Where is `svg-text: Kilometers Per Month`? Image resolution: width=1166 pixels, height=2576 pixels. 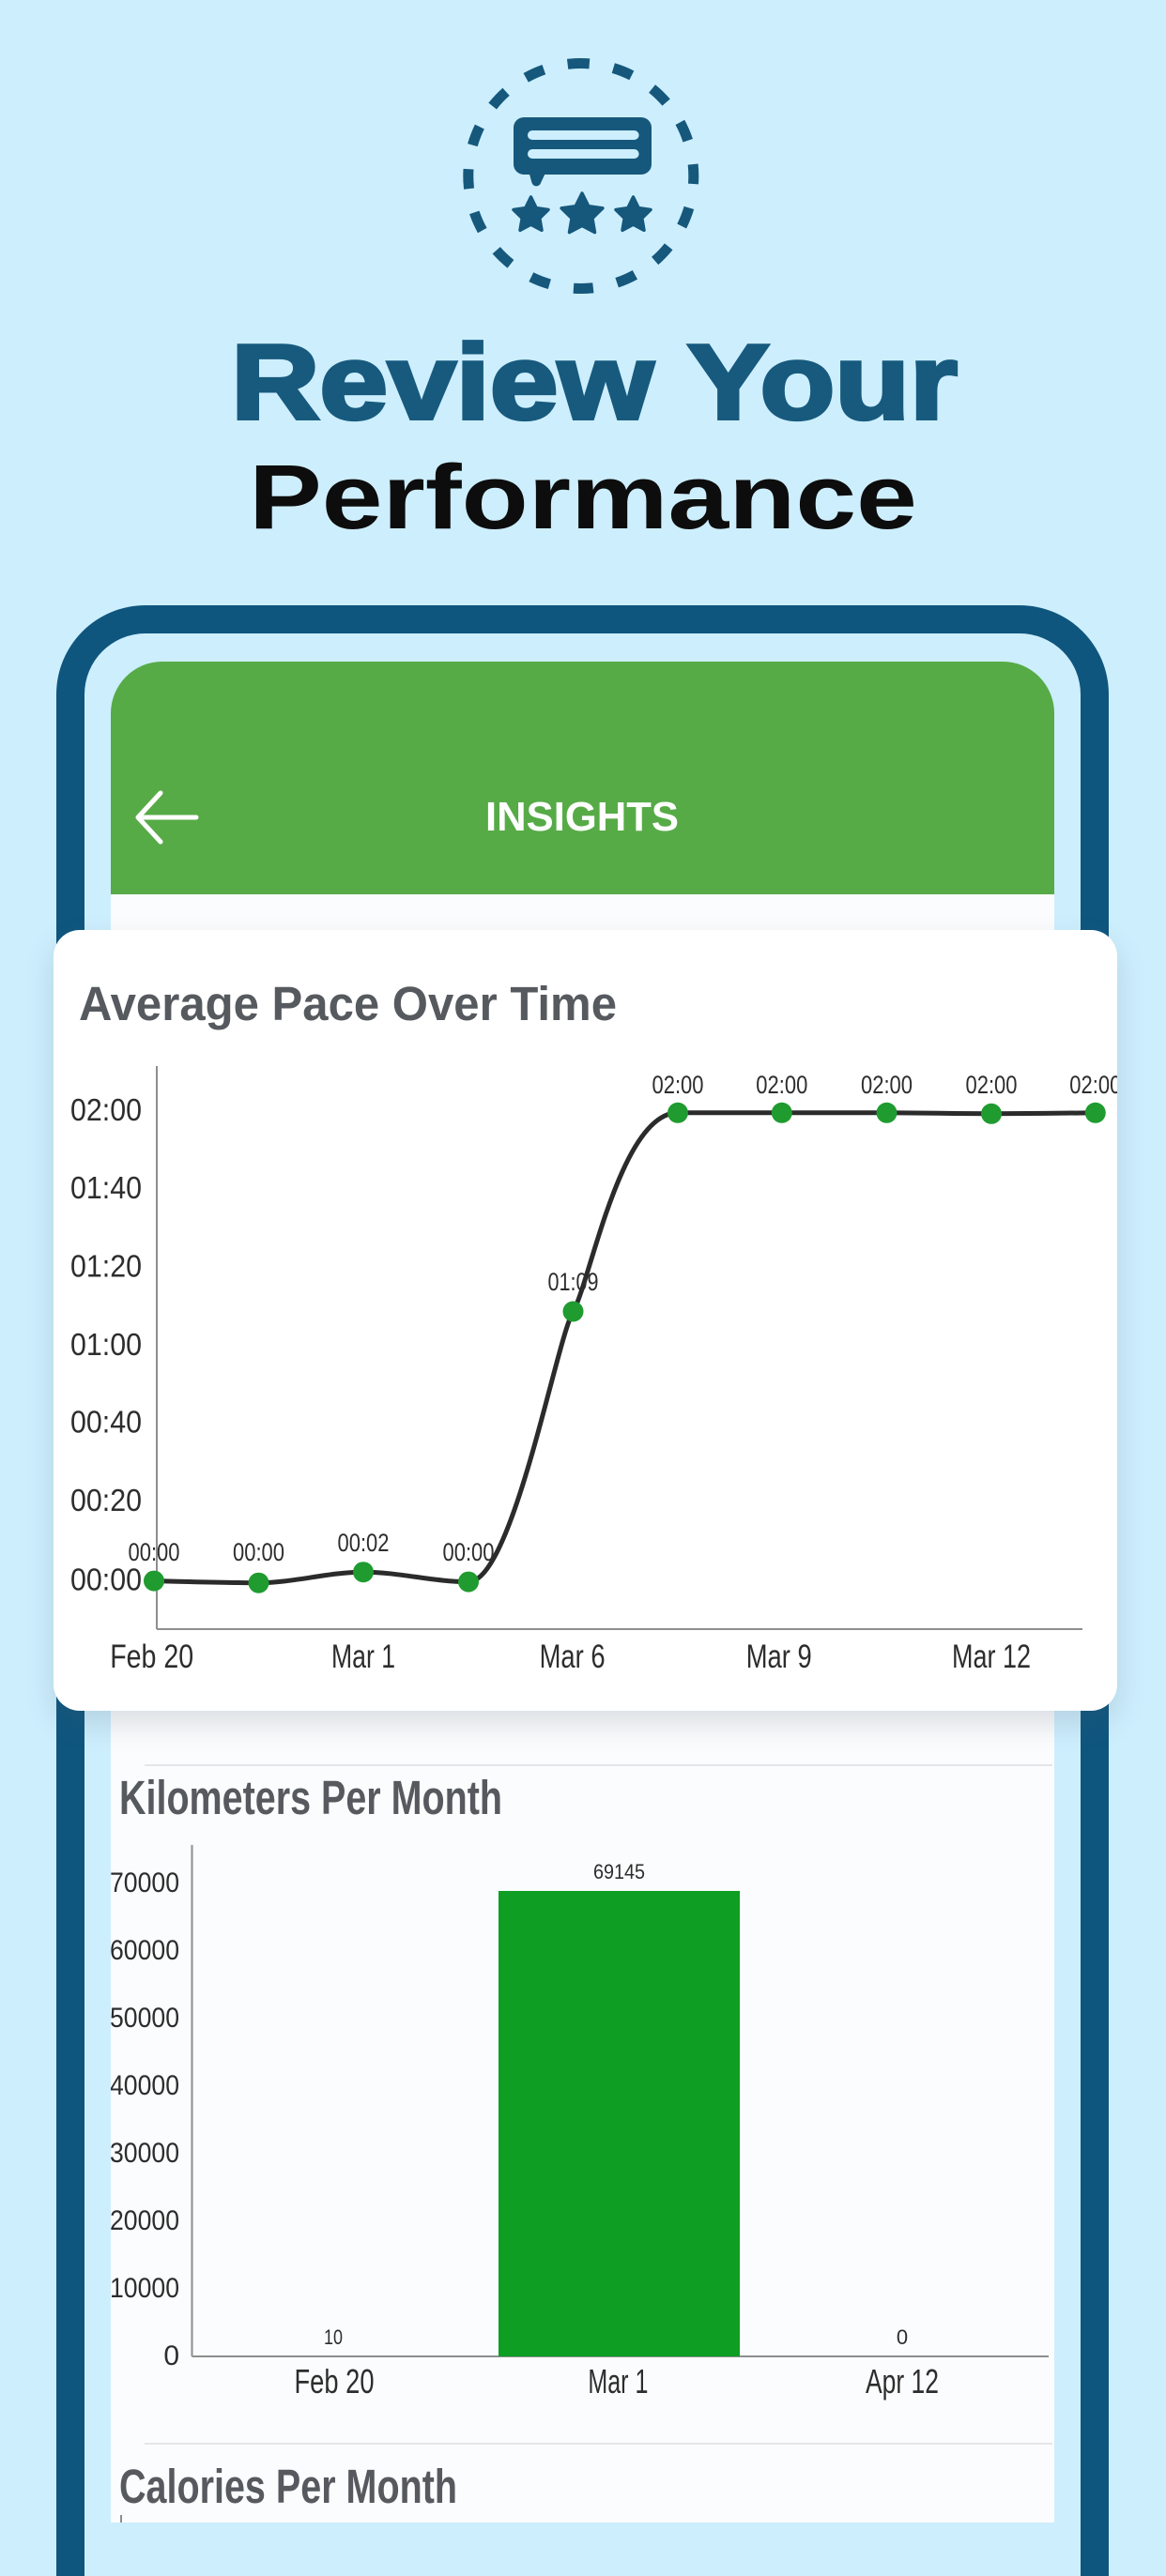
svg-text: Kilometers Per Month is located at coordinates (310, 1797).